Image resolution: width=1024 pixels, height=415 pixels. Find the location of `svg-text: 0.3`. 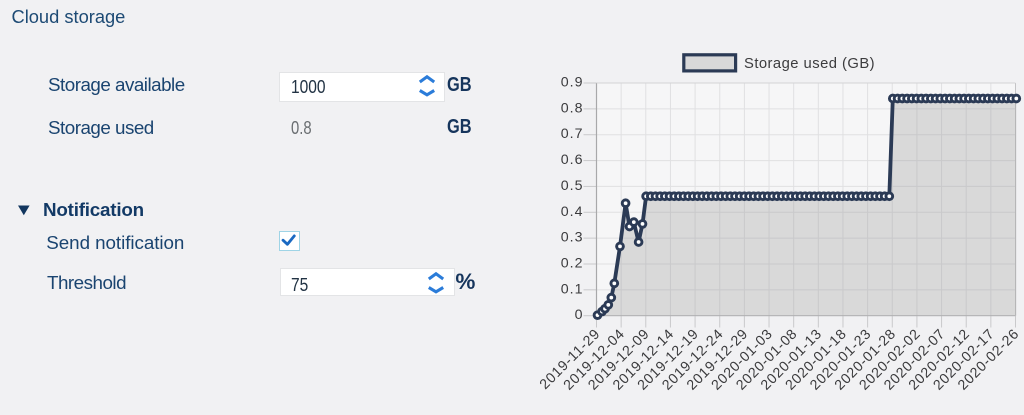

svg-text: 0.3 is located at coordinates (572, 238).